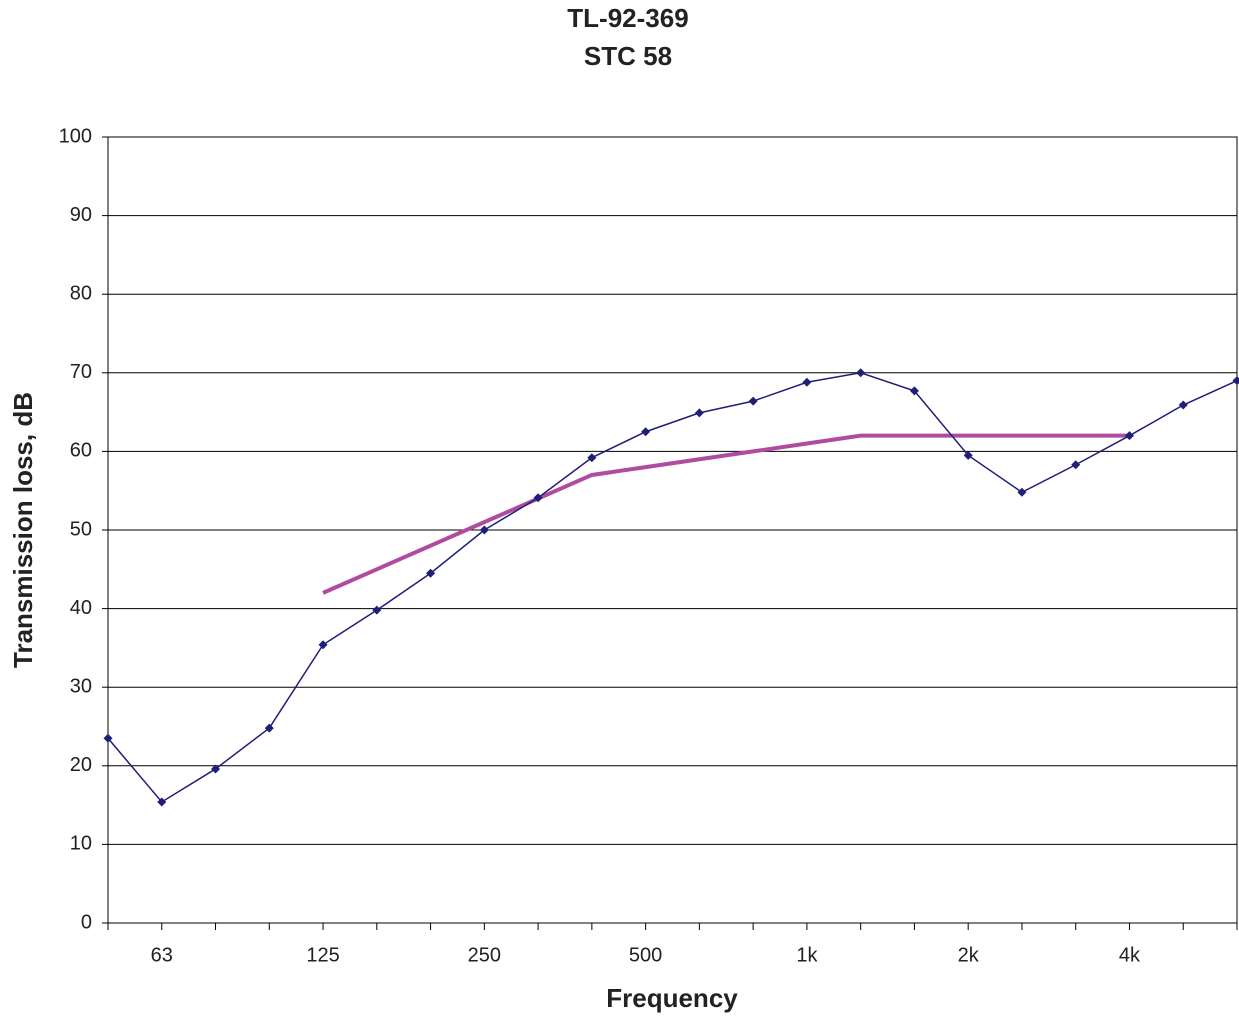  Describe the element at coordinates (628, 56) in the screenshot. I see `chart-subtitle: STC 58` at that location.